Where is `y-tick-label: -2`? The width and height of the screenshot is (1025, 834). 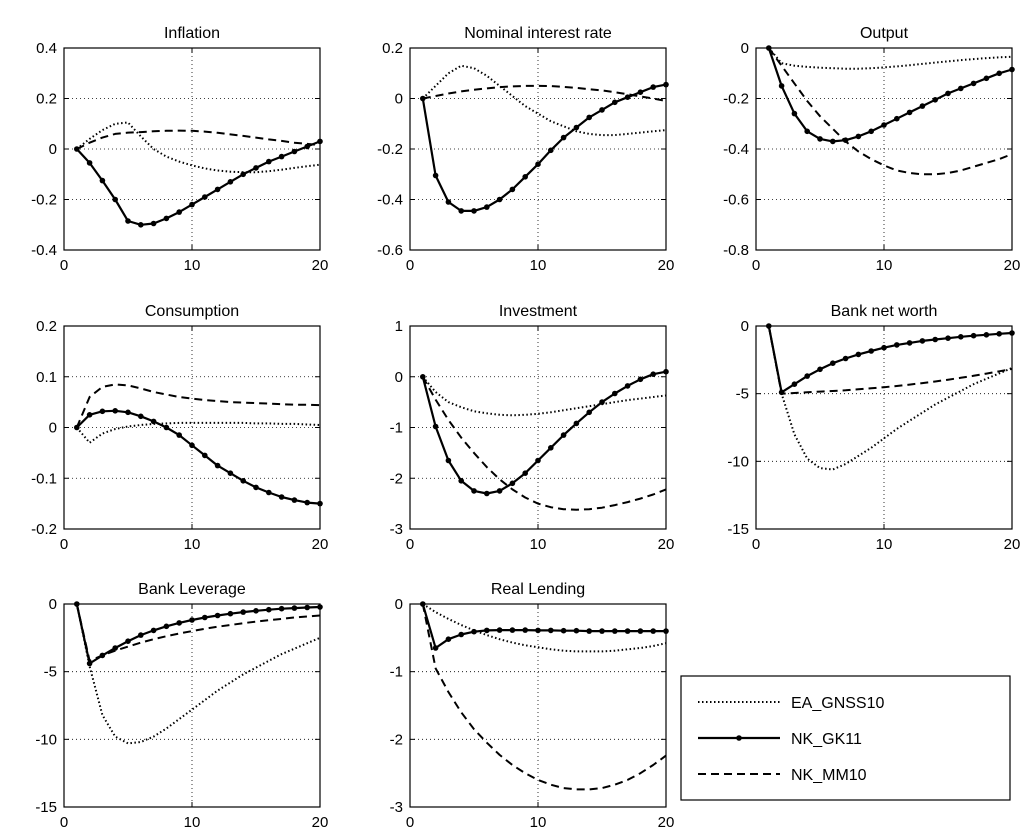 y-tick-label: -2 is located at coordinates (396, 478).